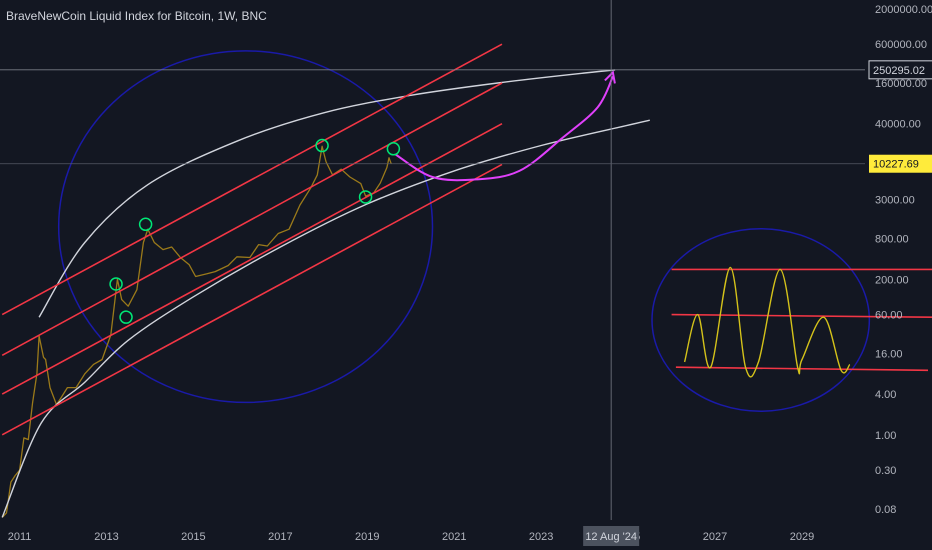  Describe the element at coordinates (892, 280) in the screenshot. I see `y-tick-label: 200.00` at that location.